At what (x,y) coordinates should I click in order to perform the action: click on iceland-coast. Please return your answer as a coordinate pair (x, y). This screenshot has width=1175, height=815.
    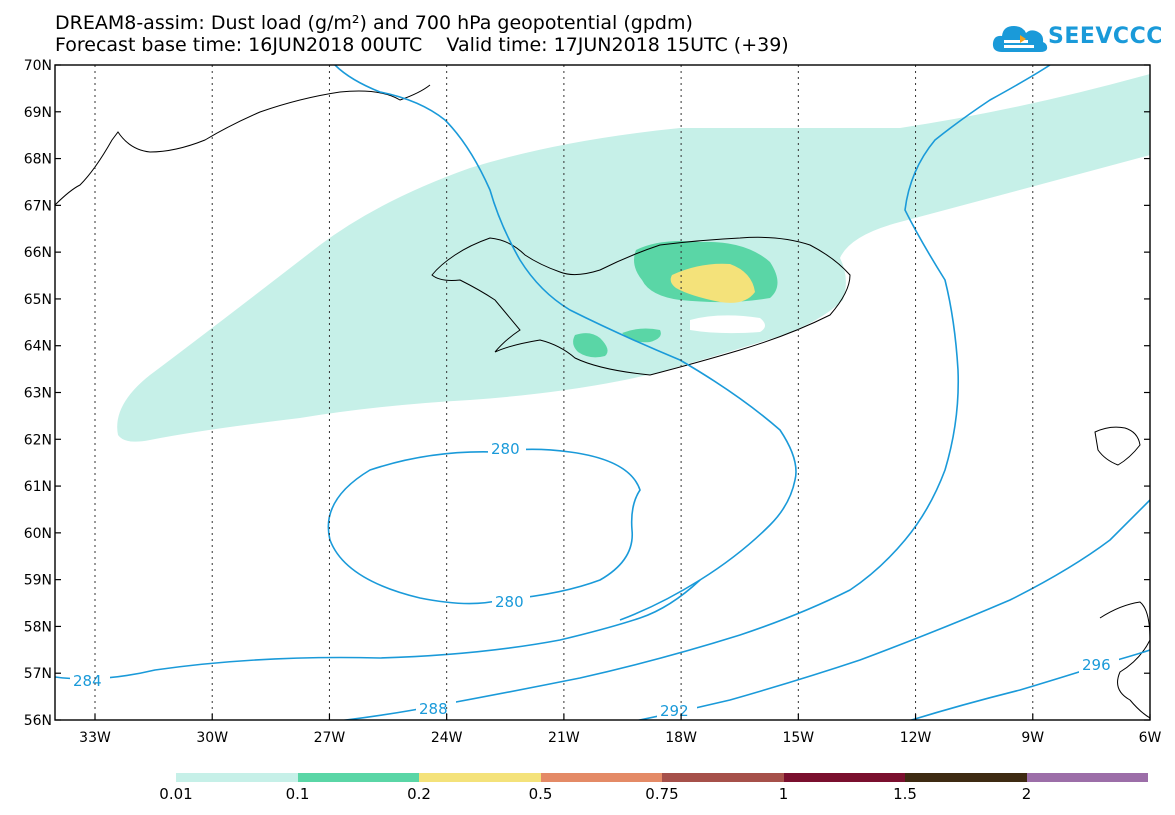
    Looking at the image, I should click on (641, 306).